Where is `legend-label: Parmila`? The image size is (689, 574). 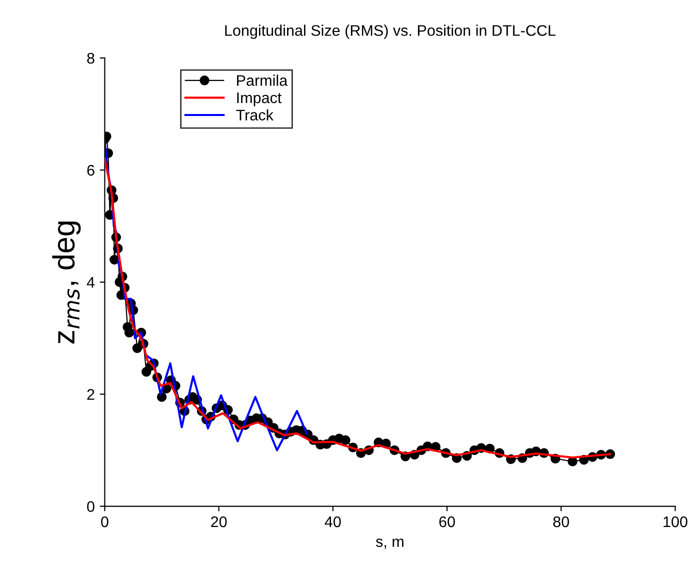
legend-label: Parmila is located at coordinates (262, 80).